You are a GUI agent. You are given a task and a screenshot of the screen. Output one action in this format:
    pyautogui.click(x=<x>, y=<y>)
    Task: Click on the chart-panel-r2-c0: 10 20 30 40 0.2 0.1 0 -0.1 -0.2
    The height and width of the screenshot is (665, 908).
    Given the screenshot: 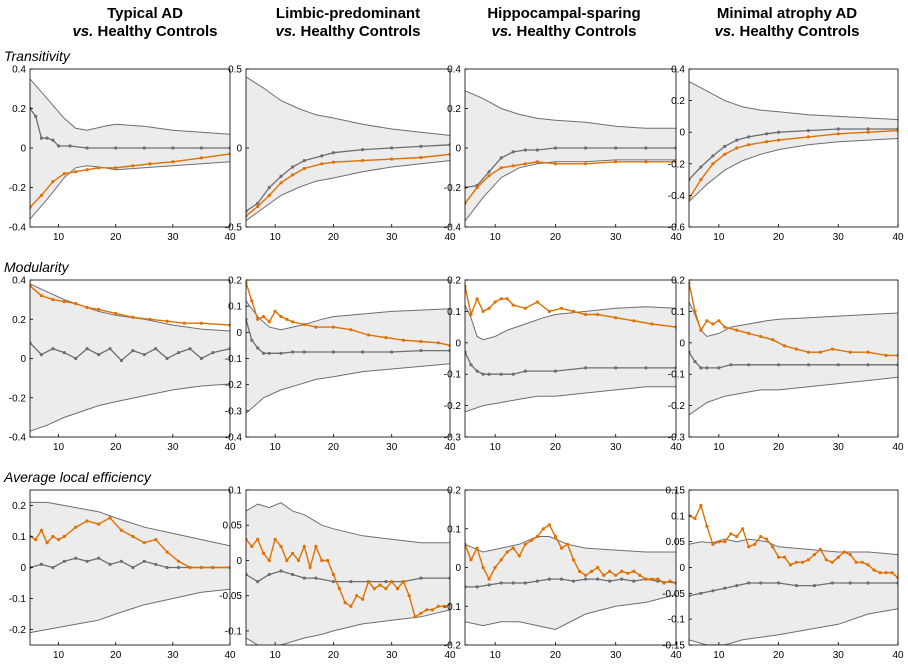 What is the action you would take?
    pyautogui.click(x=122, y=575)
    